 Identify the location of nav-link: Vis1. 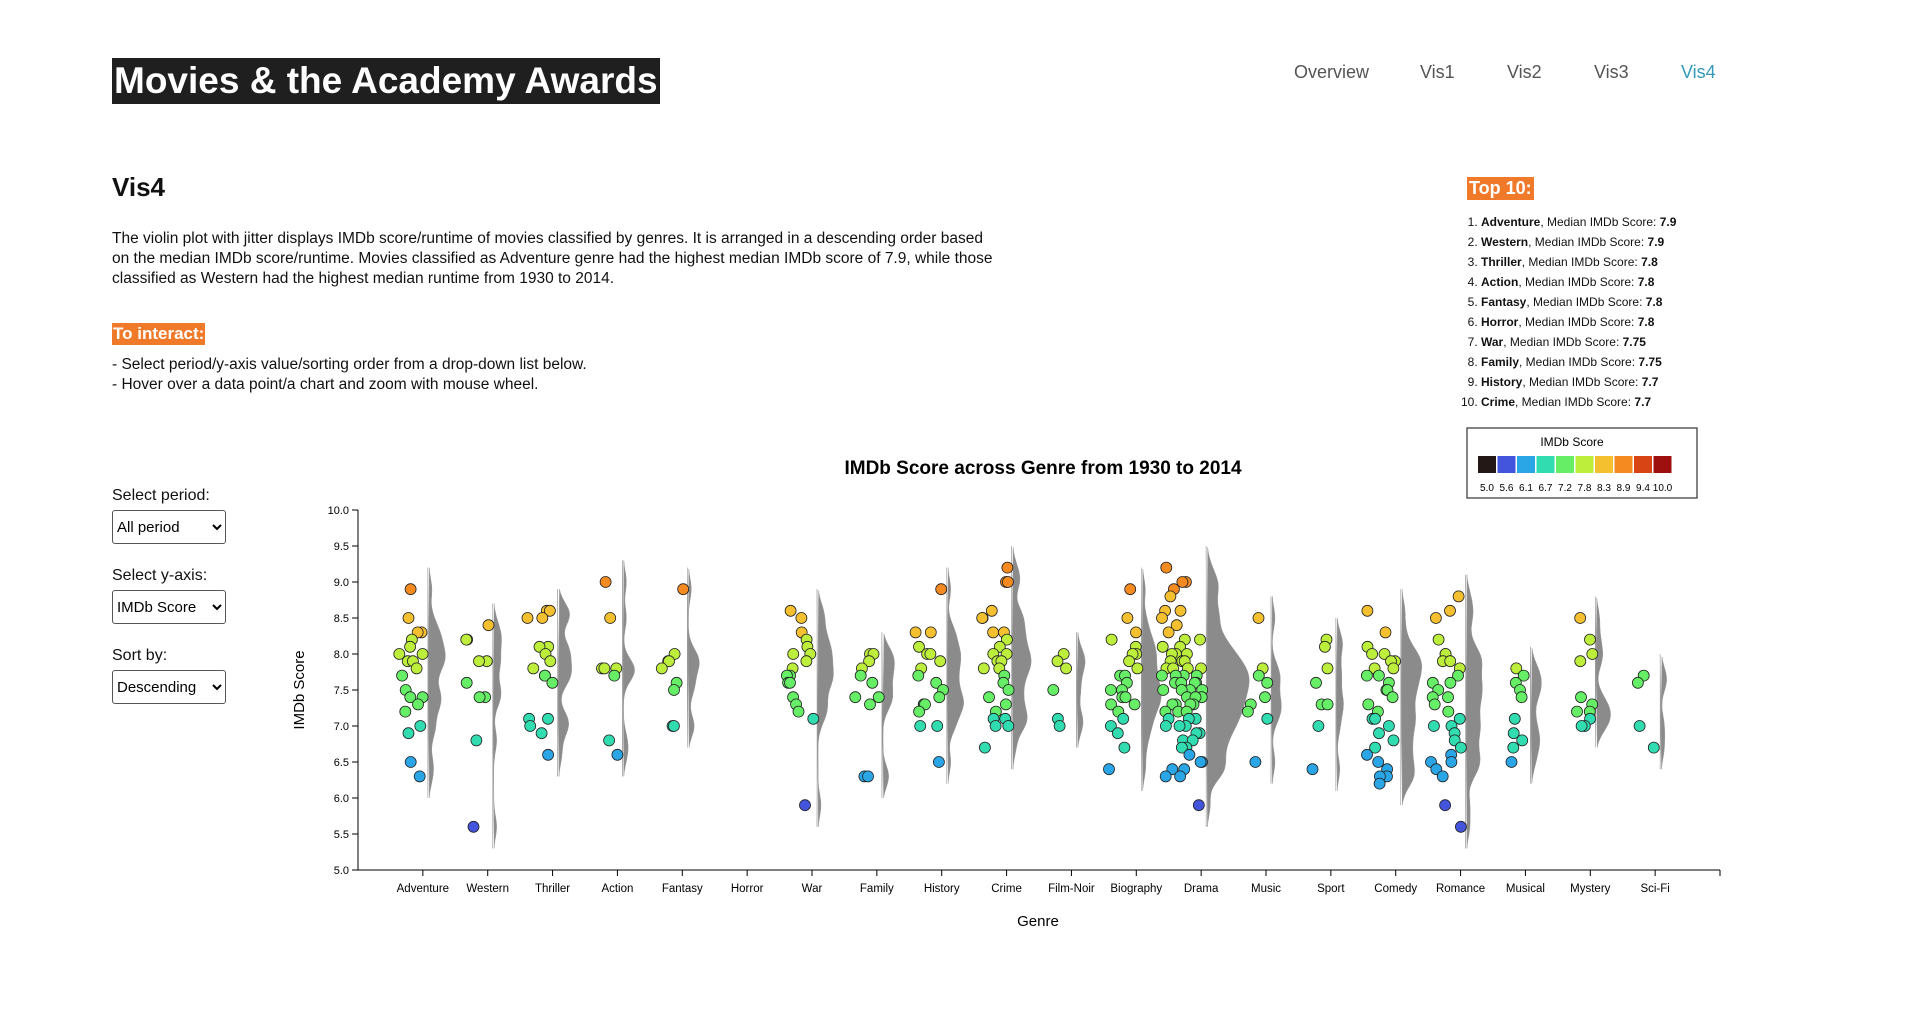
(1437, 72).